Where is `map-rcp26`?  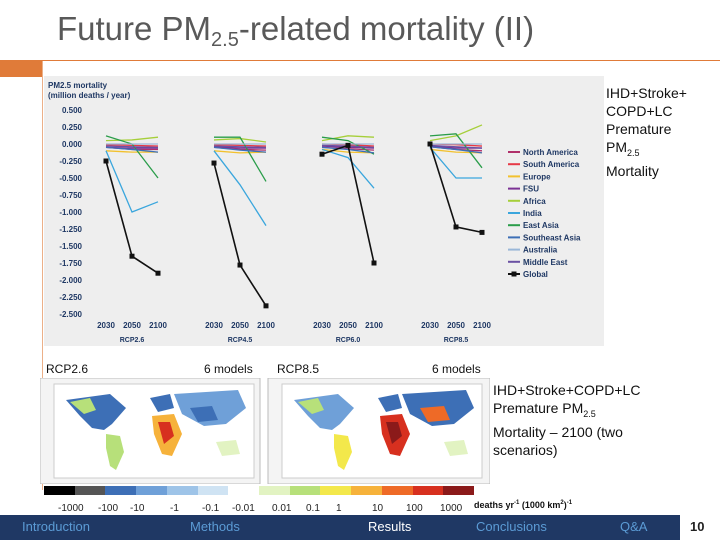 map-rcp26 is located at coordinates (150, 431).